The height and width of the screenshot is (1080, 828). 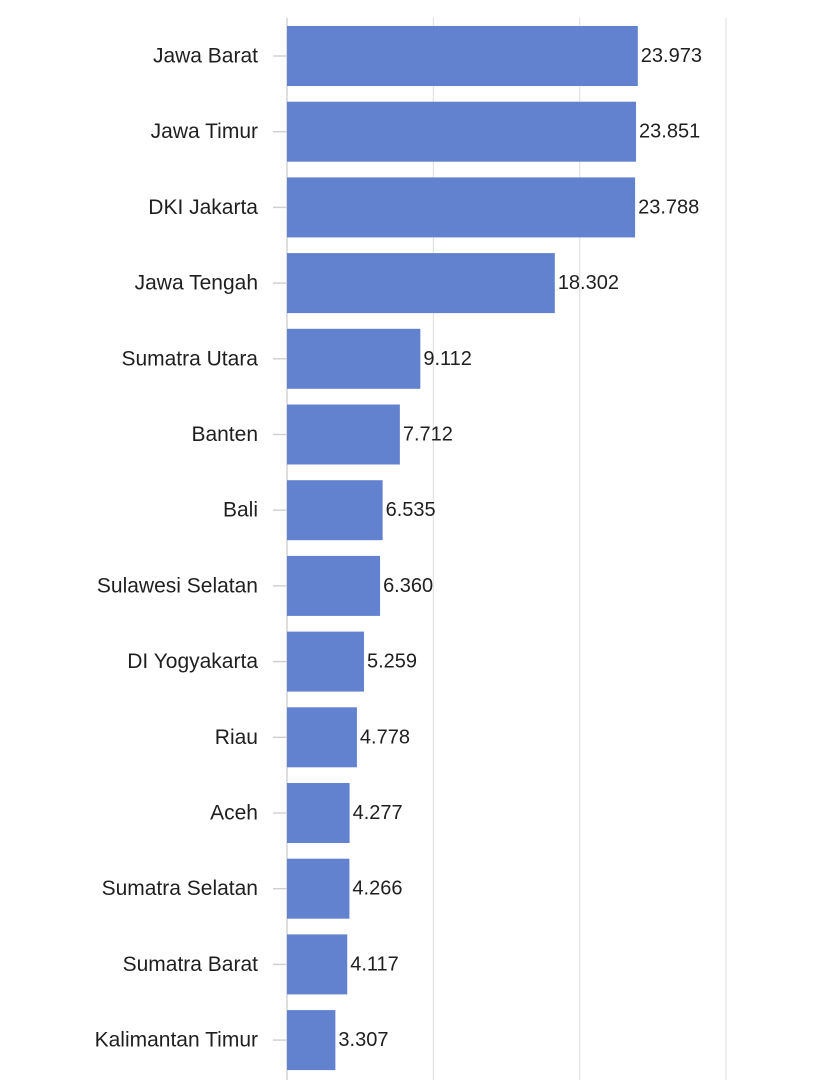 What do you see at coordinates (234, 813) in the screenshot?
I see `category-label: Aceh` at bounding box center [234, 813].